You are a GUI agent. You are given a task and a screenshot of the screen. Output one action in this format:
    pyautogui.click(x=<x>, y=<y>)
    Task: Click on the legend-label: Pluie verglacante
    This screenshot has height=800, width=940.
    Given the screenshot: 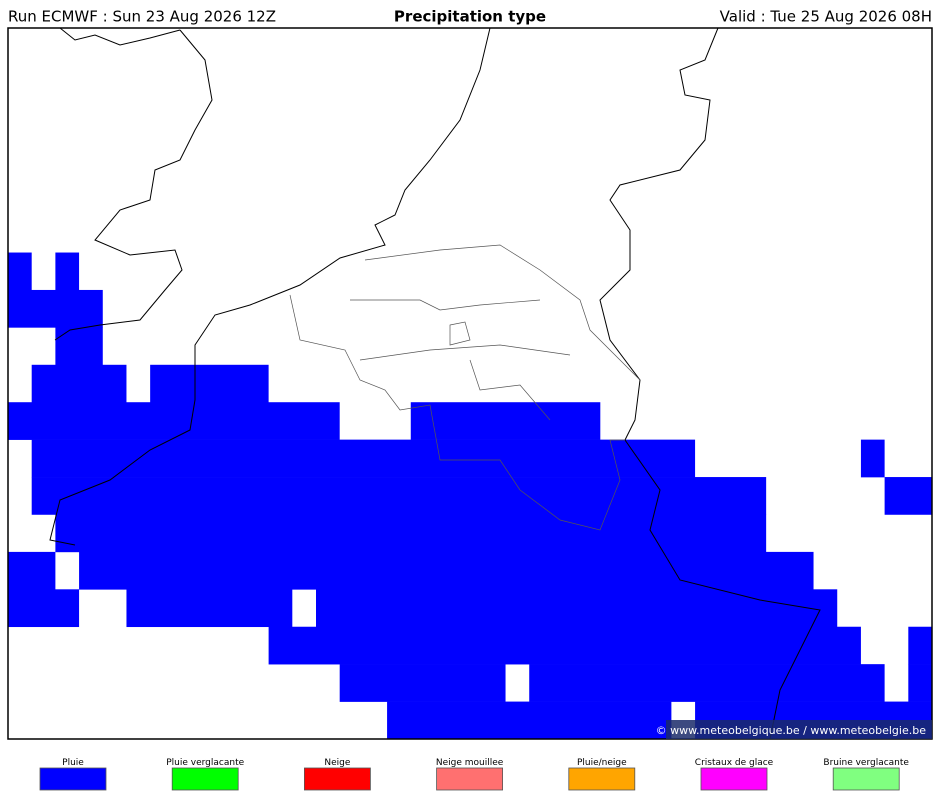 What is the action you would take?
    pyautogui.click(x=205, y=763)
    